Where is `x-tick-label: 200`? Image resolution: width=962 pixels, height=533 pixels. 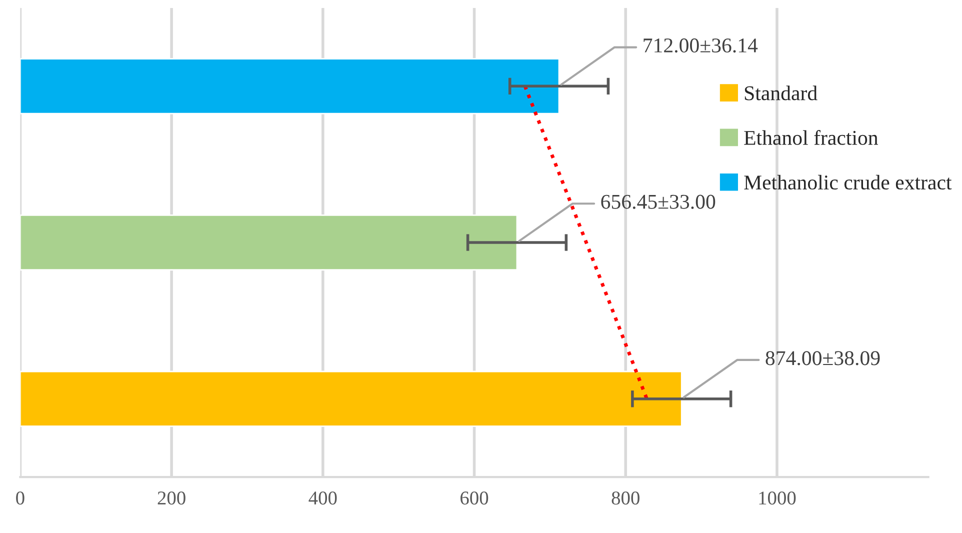 x-tick-label: 200 is located at coordinates (172, 498).